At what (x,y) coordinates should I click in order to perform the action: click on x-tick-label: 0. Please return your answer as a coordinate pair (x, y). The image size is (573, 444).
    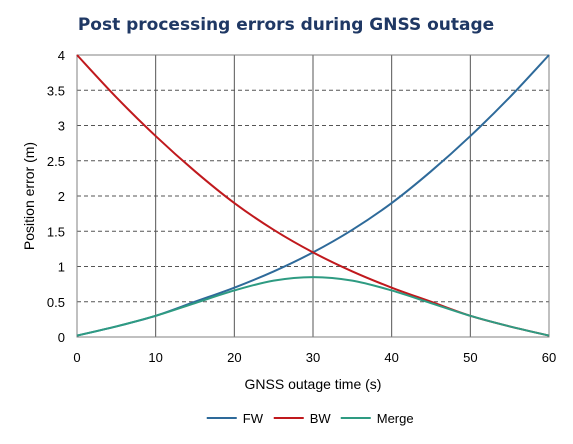
    Looking at the image, I should click on (76, 357).